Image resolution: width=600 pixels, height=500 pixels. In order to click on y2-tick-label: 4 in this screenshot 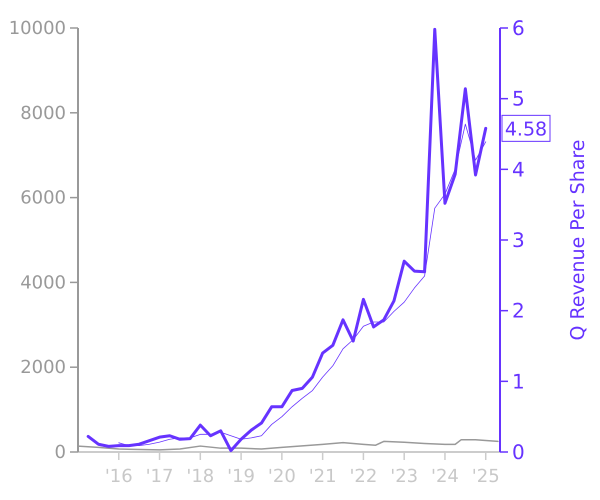, I will do `click(518, 169)`.